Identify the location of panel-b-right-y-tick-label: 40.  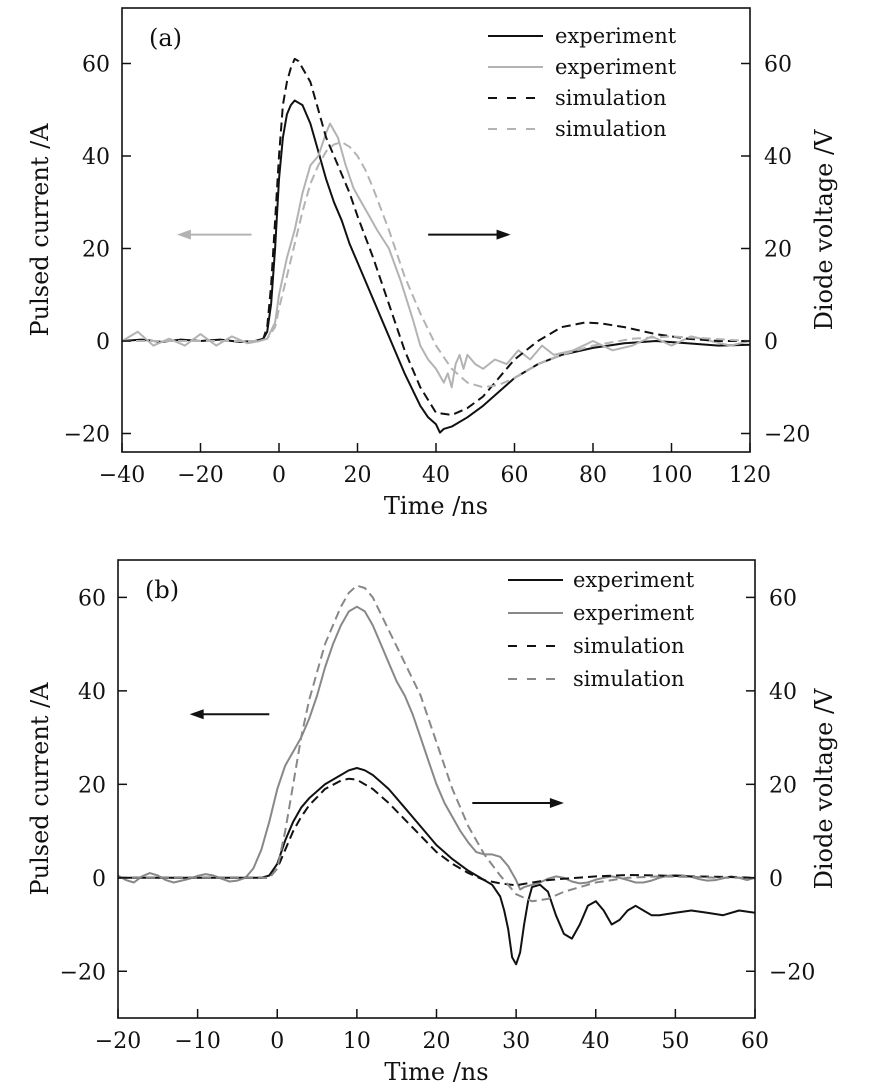
(783, 692).